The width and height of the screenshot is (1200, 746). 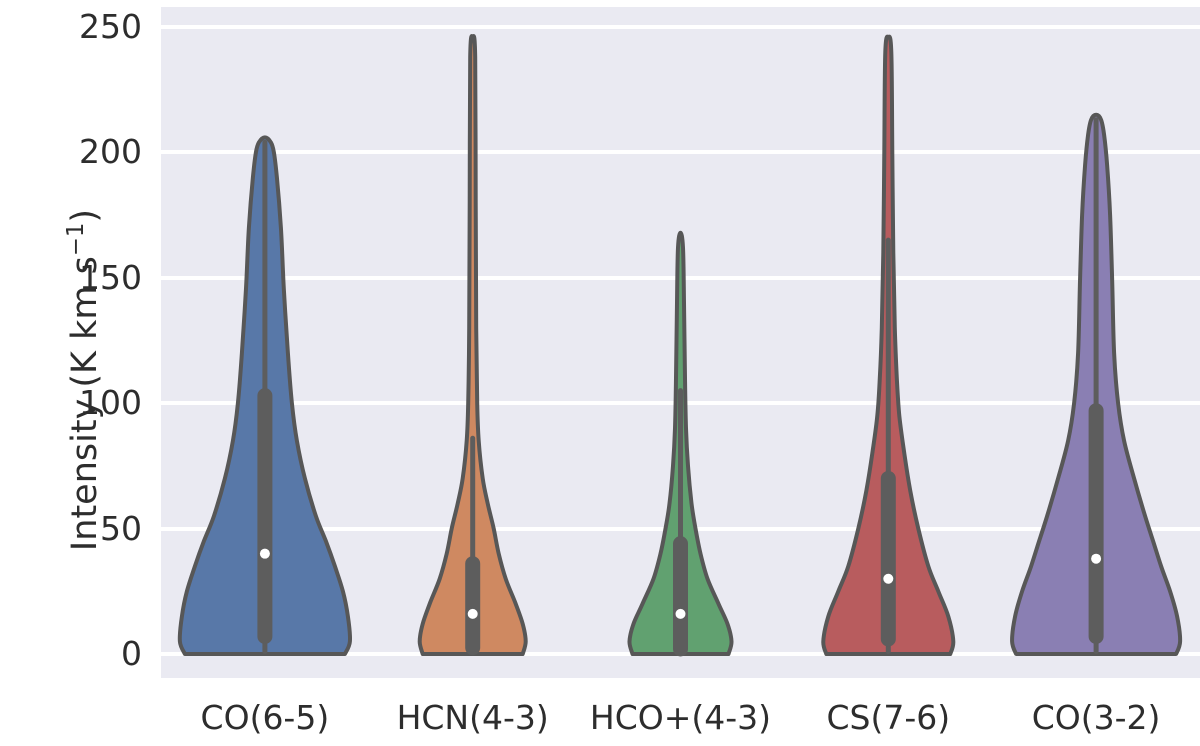 I want to click on x-tick-label-co-3-2: CO(3-2), so click(x=1096, y=717).